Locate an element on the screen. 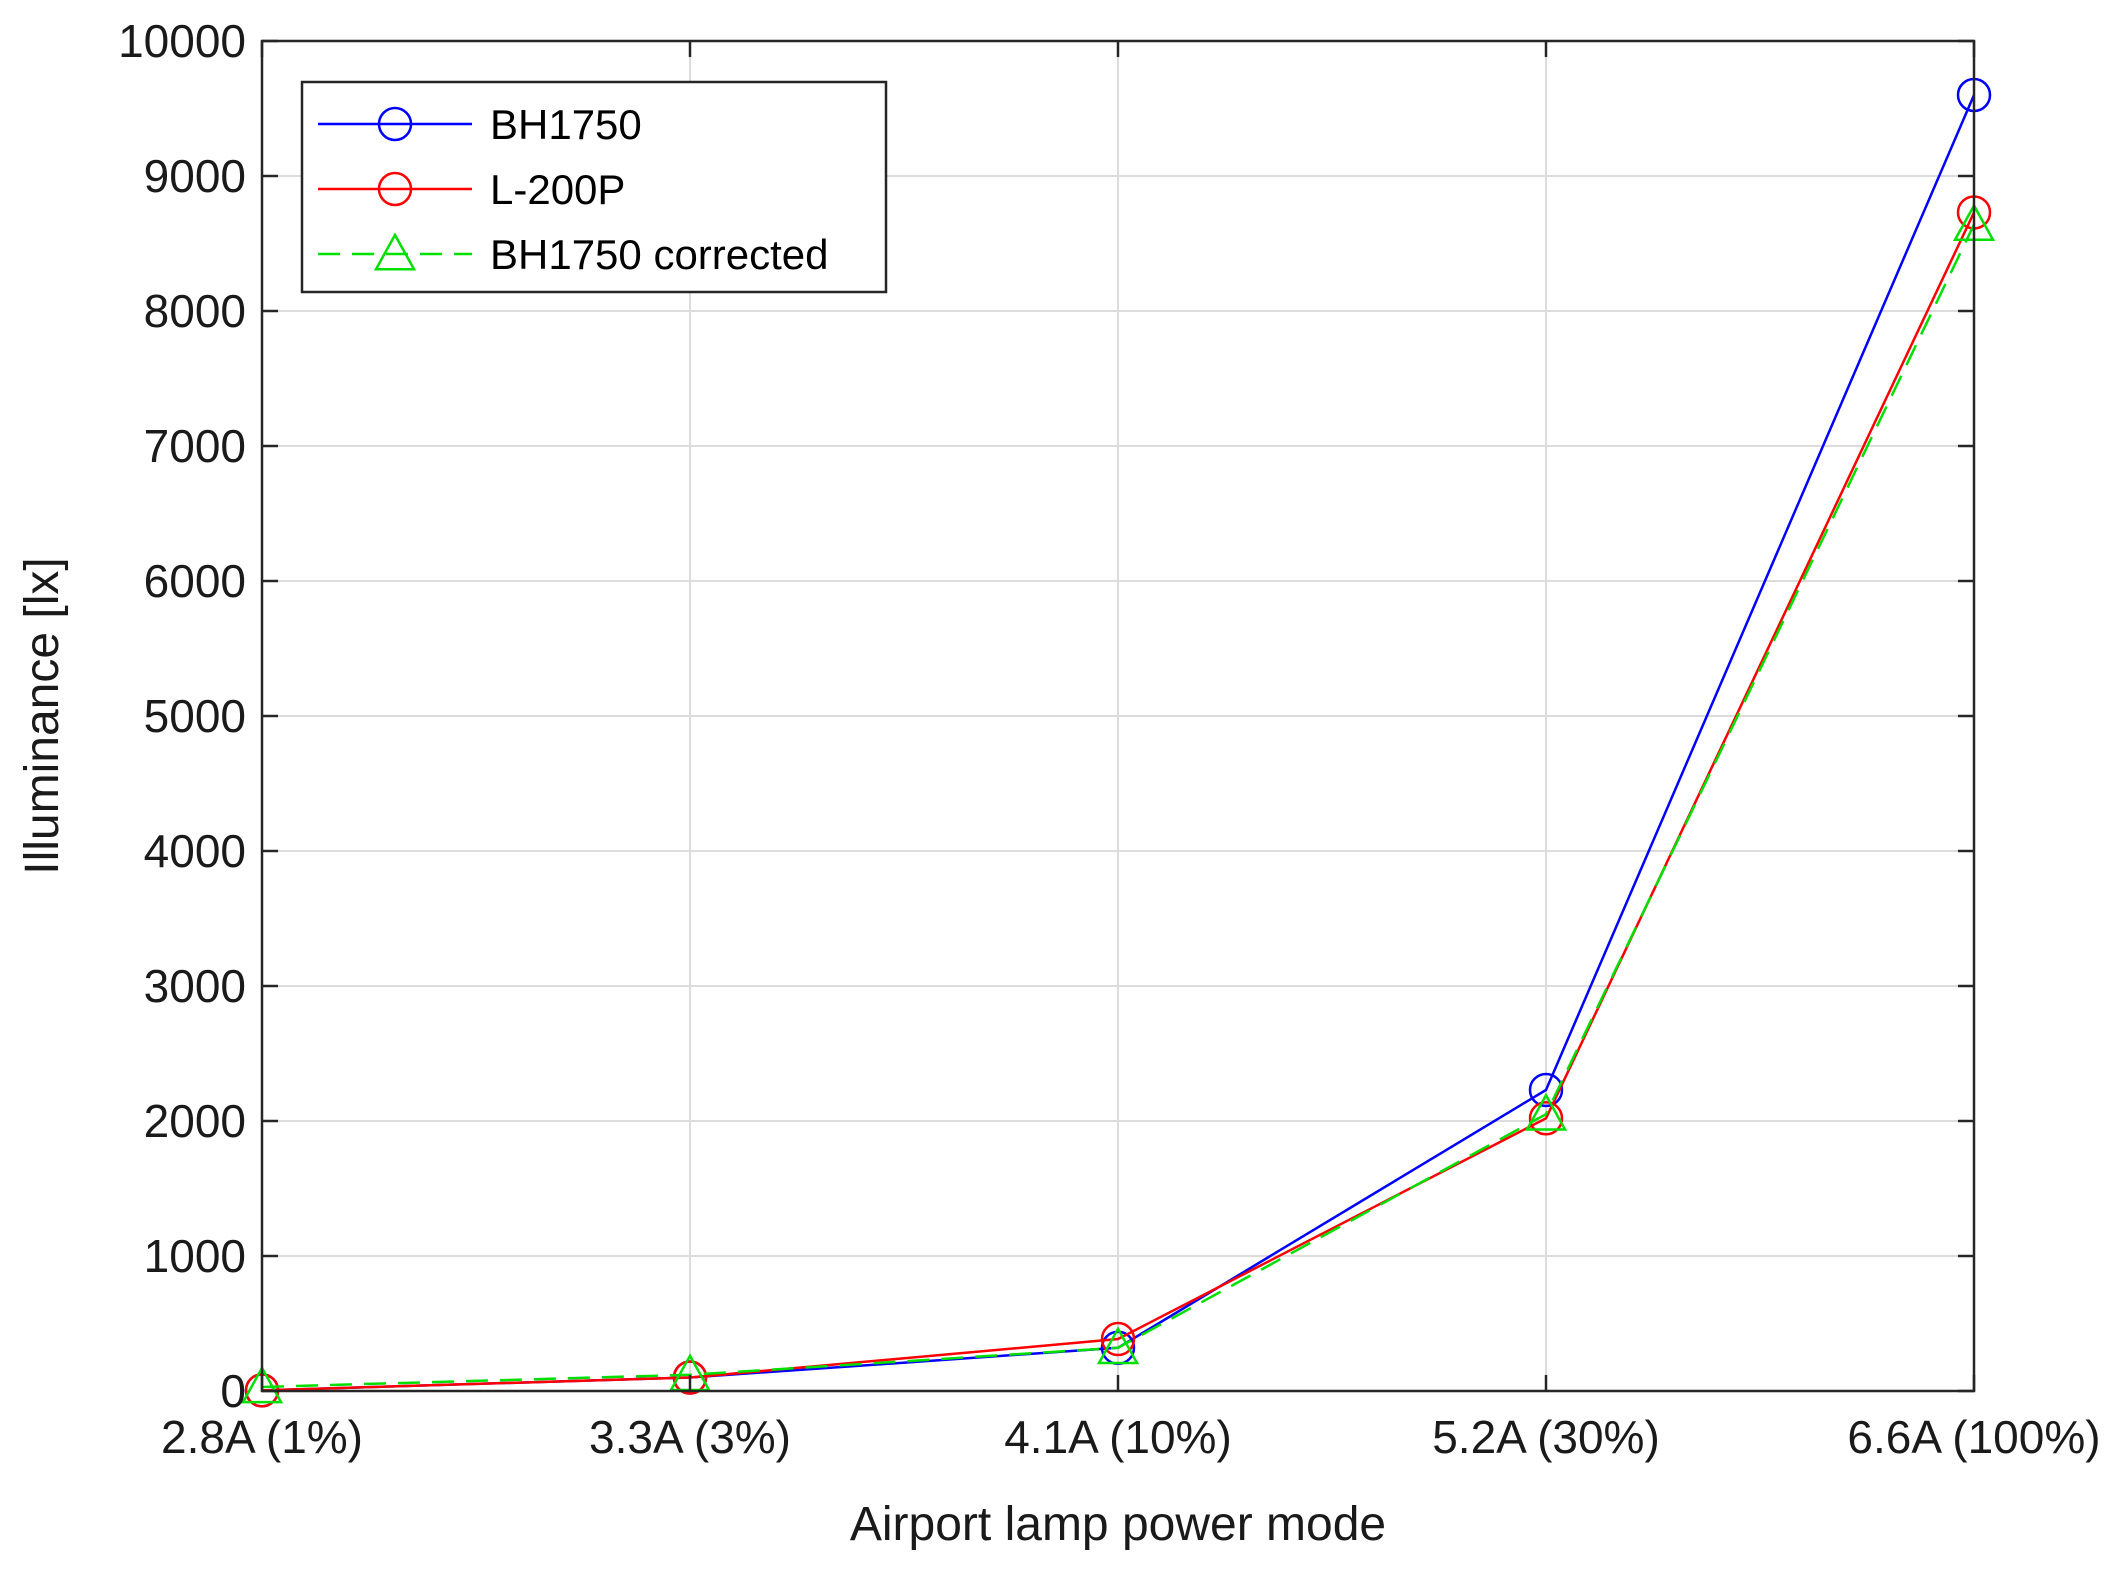  x-tick-label: 5.2A (30%) is located at coordinates (1546, 1437).